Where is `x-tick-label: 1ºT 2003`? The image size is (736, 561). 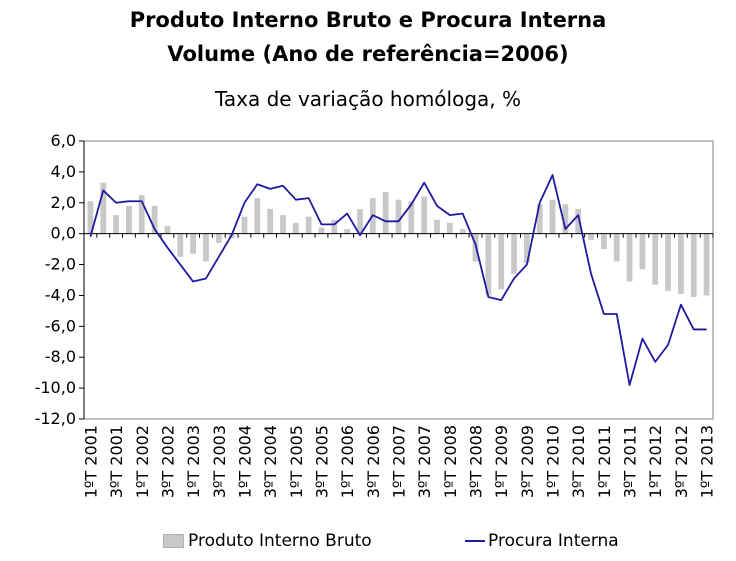 x-tick-label: 1ºT 2003 is located at coordinates (193, 461).